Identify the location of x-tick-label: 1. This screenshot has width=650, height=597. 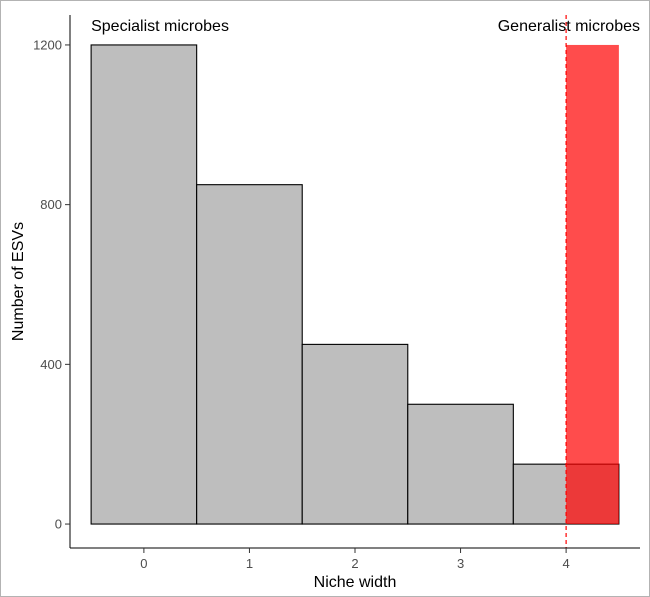
(249, 563).